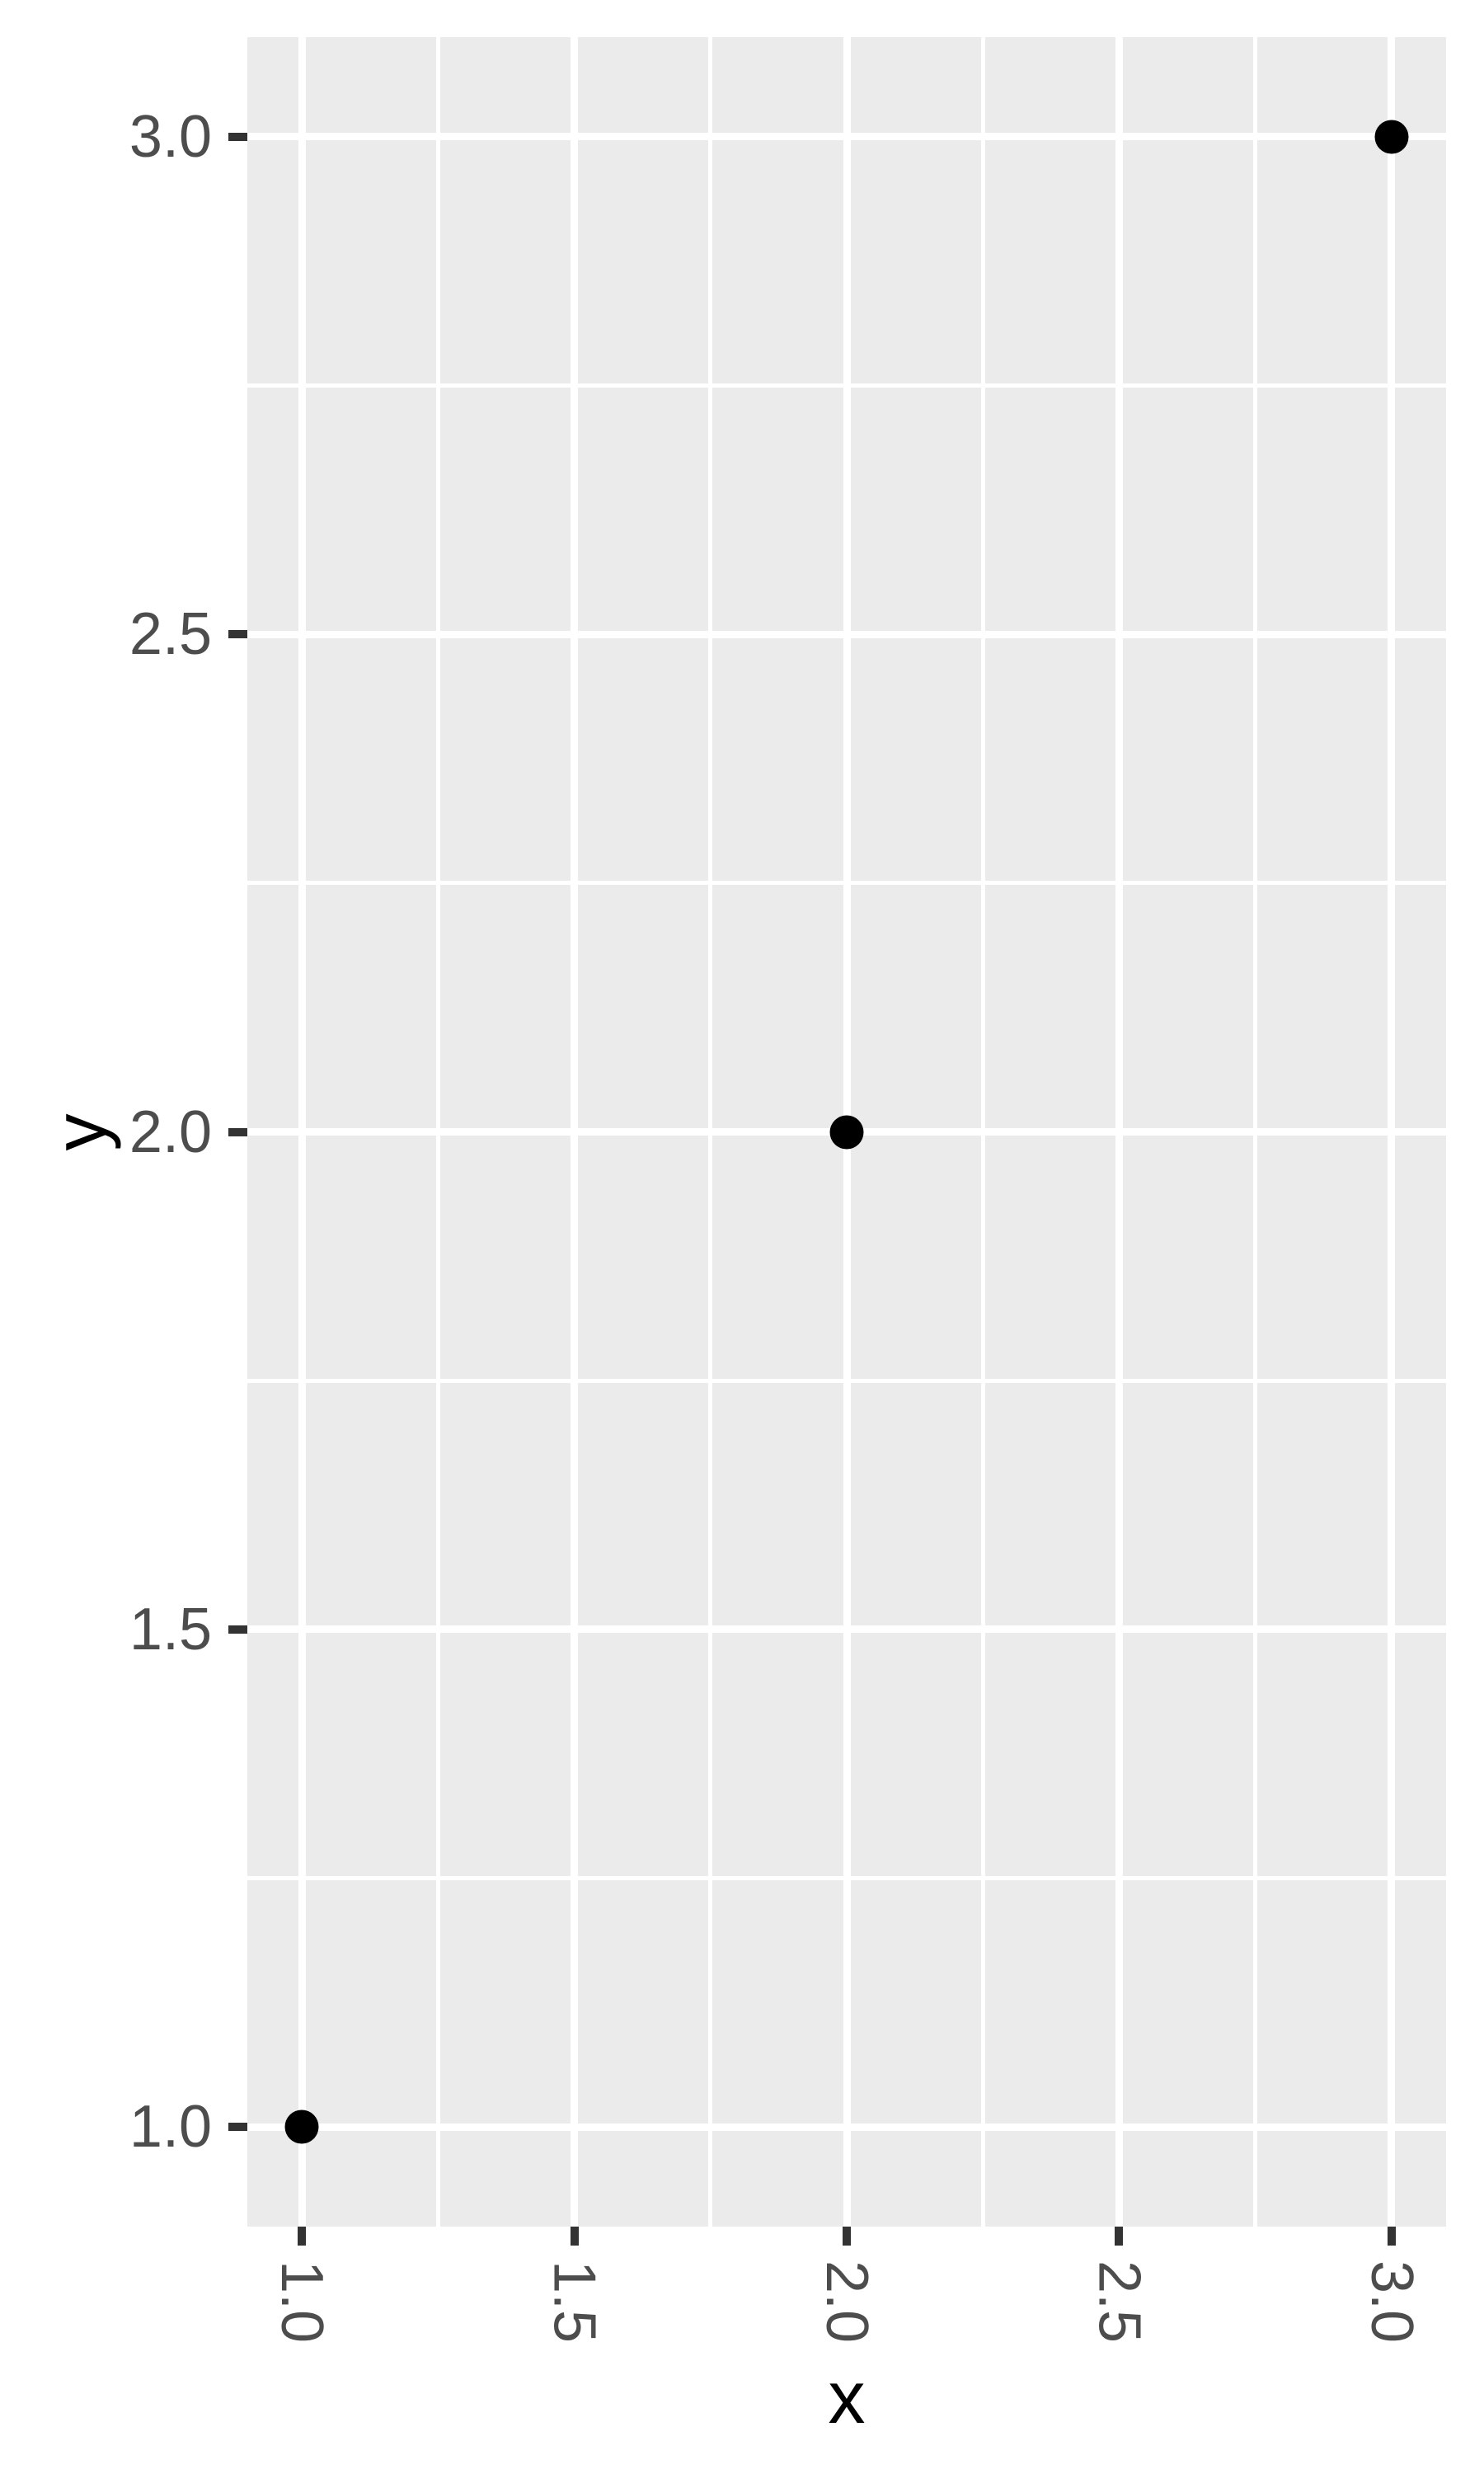  What do you see at coordinates (170, 1629) in the screenshot?
I see `y-tick-label: 1.5` at bounding box center [170, 1629].